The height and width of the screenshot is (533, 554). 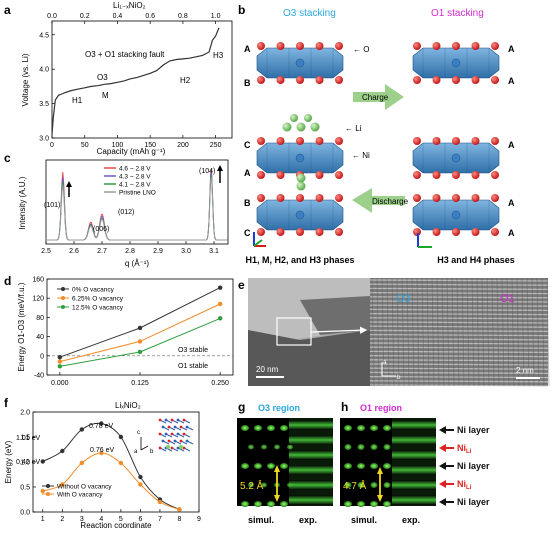 I want to click on b-li-atom, so click(x=301, y=178).